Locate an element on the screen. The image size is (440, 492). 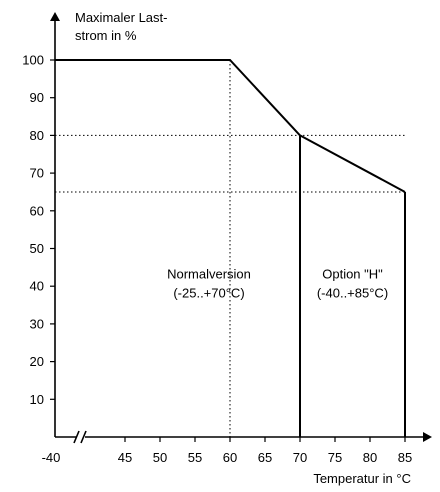
annotation-4: (-40..+85°C) is located at coordinates (352, 293).